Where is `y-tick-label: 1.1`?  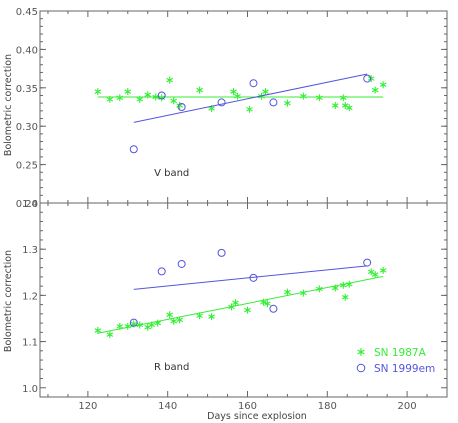 y-tick-label: 1.1 is located at coordinates (30, 343).